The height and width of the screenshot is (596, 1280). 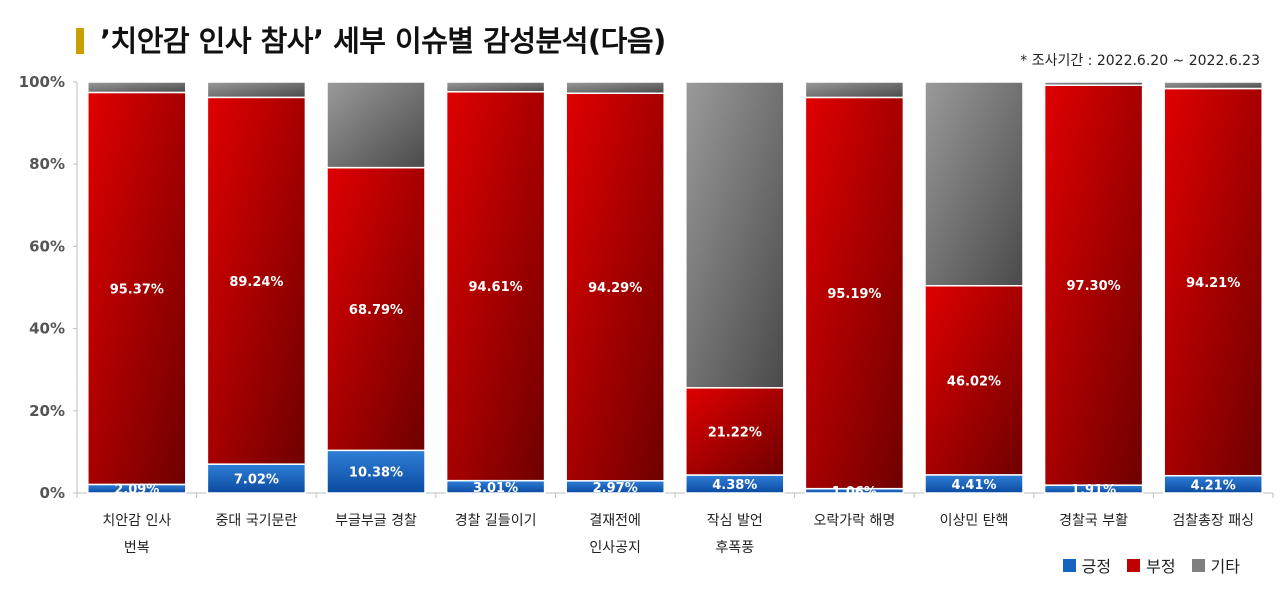 What do you see at coordinates (1140, 61) in the screenshot?
I see `survey-period: * 조사기간 : 2022.6.20 ~ 2022.6.23` at bounding box center [1140, 61].